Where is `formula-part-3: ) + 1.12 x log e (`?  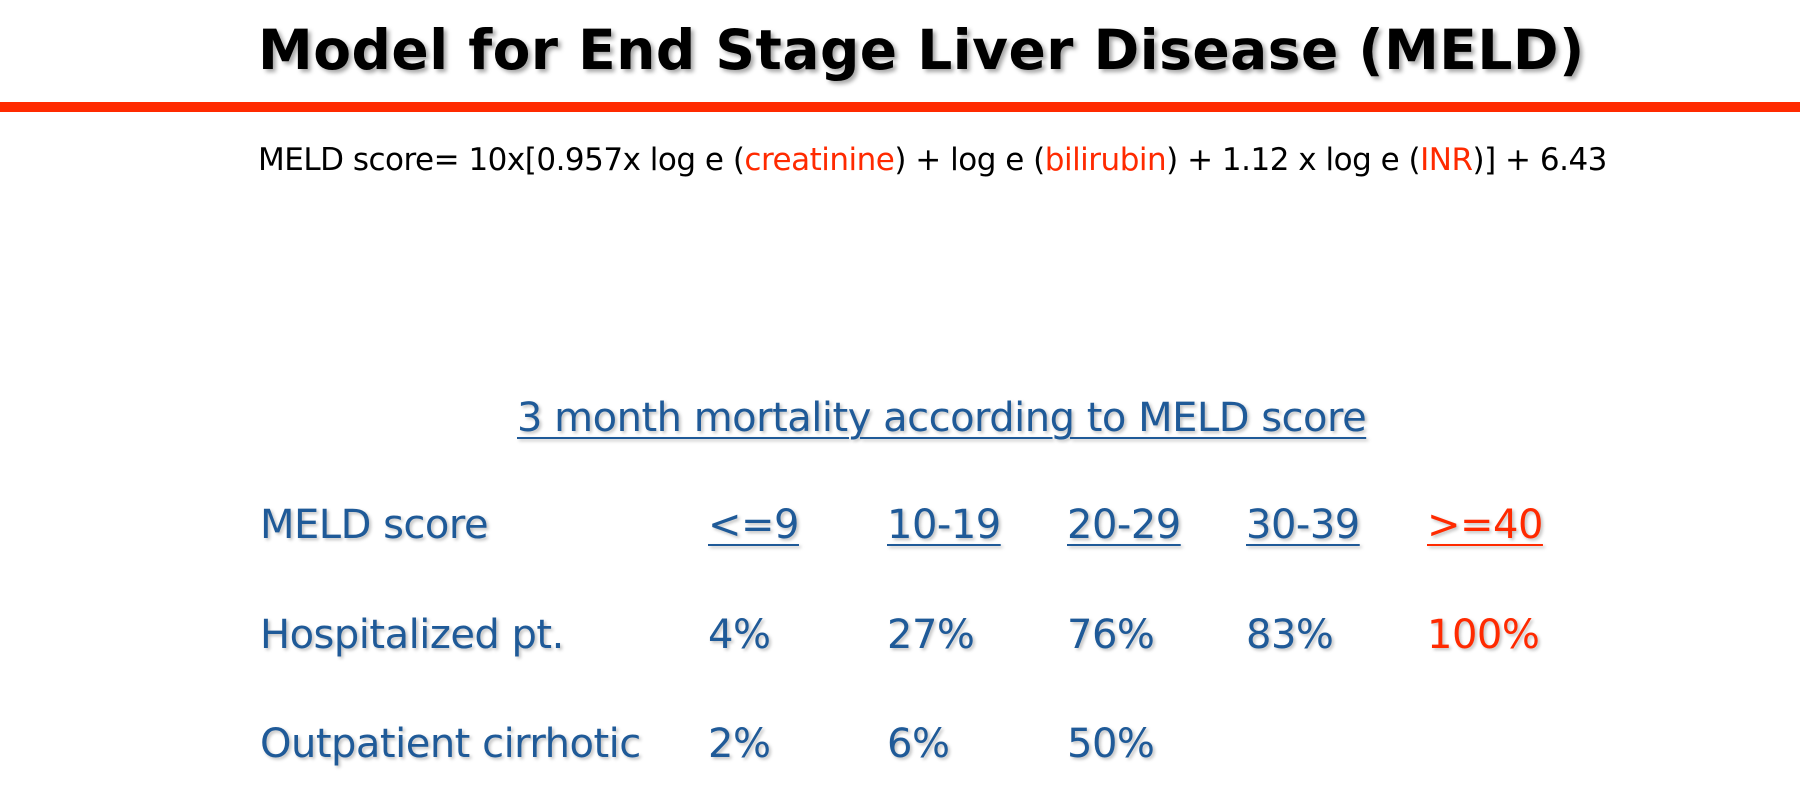
formula-part-3: ) + 1.12 x log e ( is located at coordinates (1293, 160).